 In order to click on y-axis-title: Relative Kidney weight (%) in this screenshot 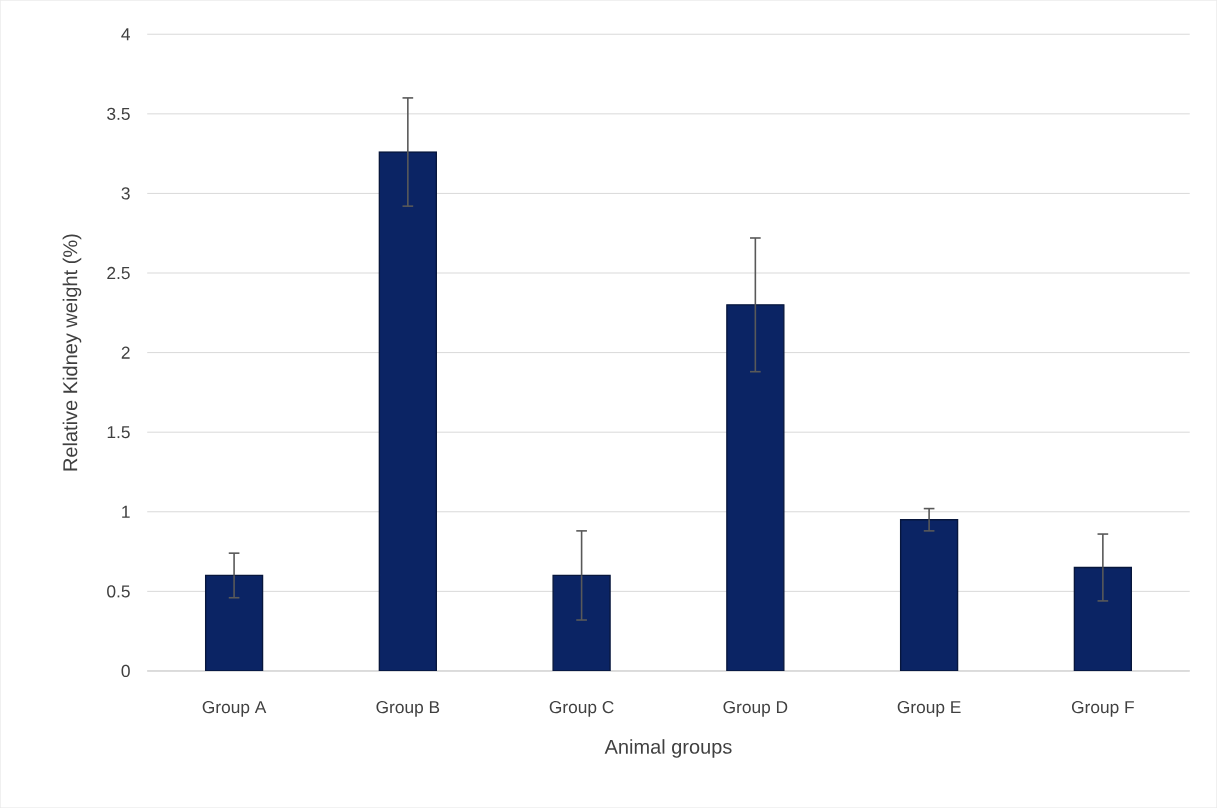, I will do `click(72, 352)`.